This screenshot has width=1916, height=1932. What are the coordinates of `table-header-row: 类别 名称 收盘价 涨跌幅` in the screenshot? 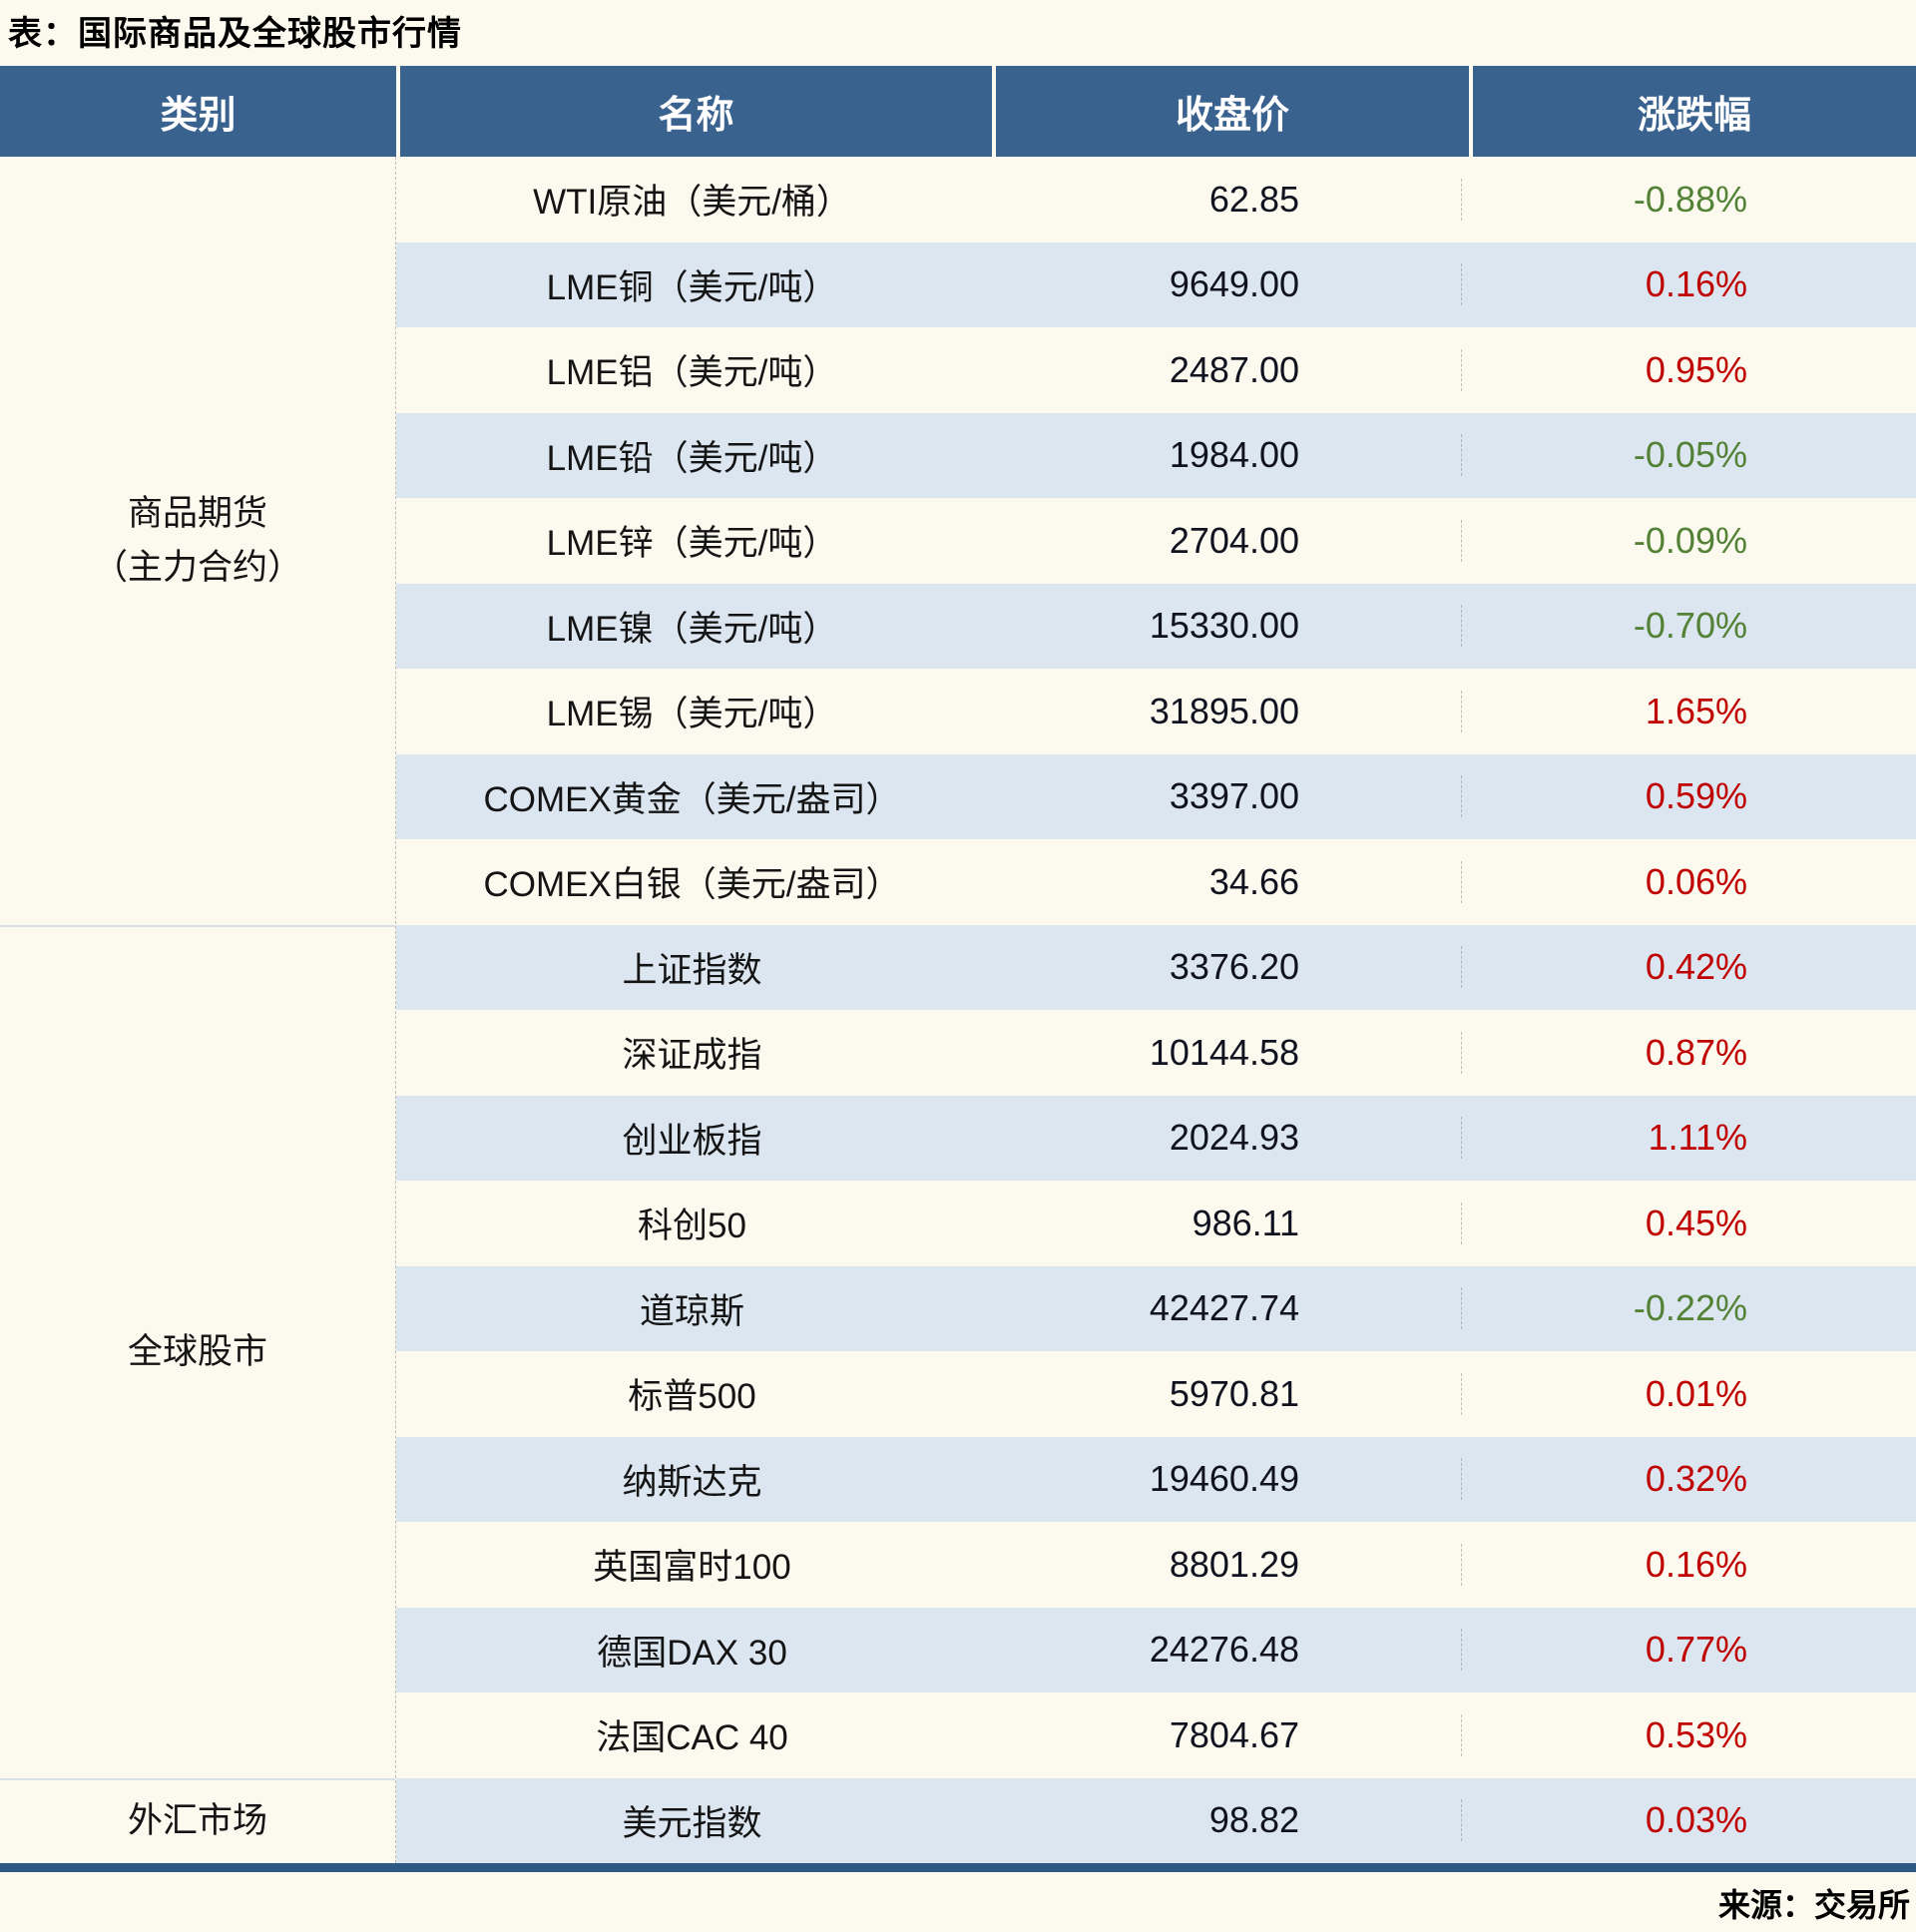 It's located at (958, 111).